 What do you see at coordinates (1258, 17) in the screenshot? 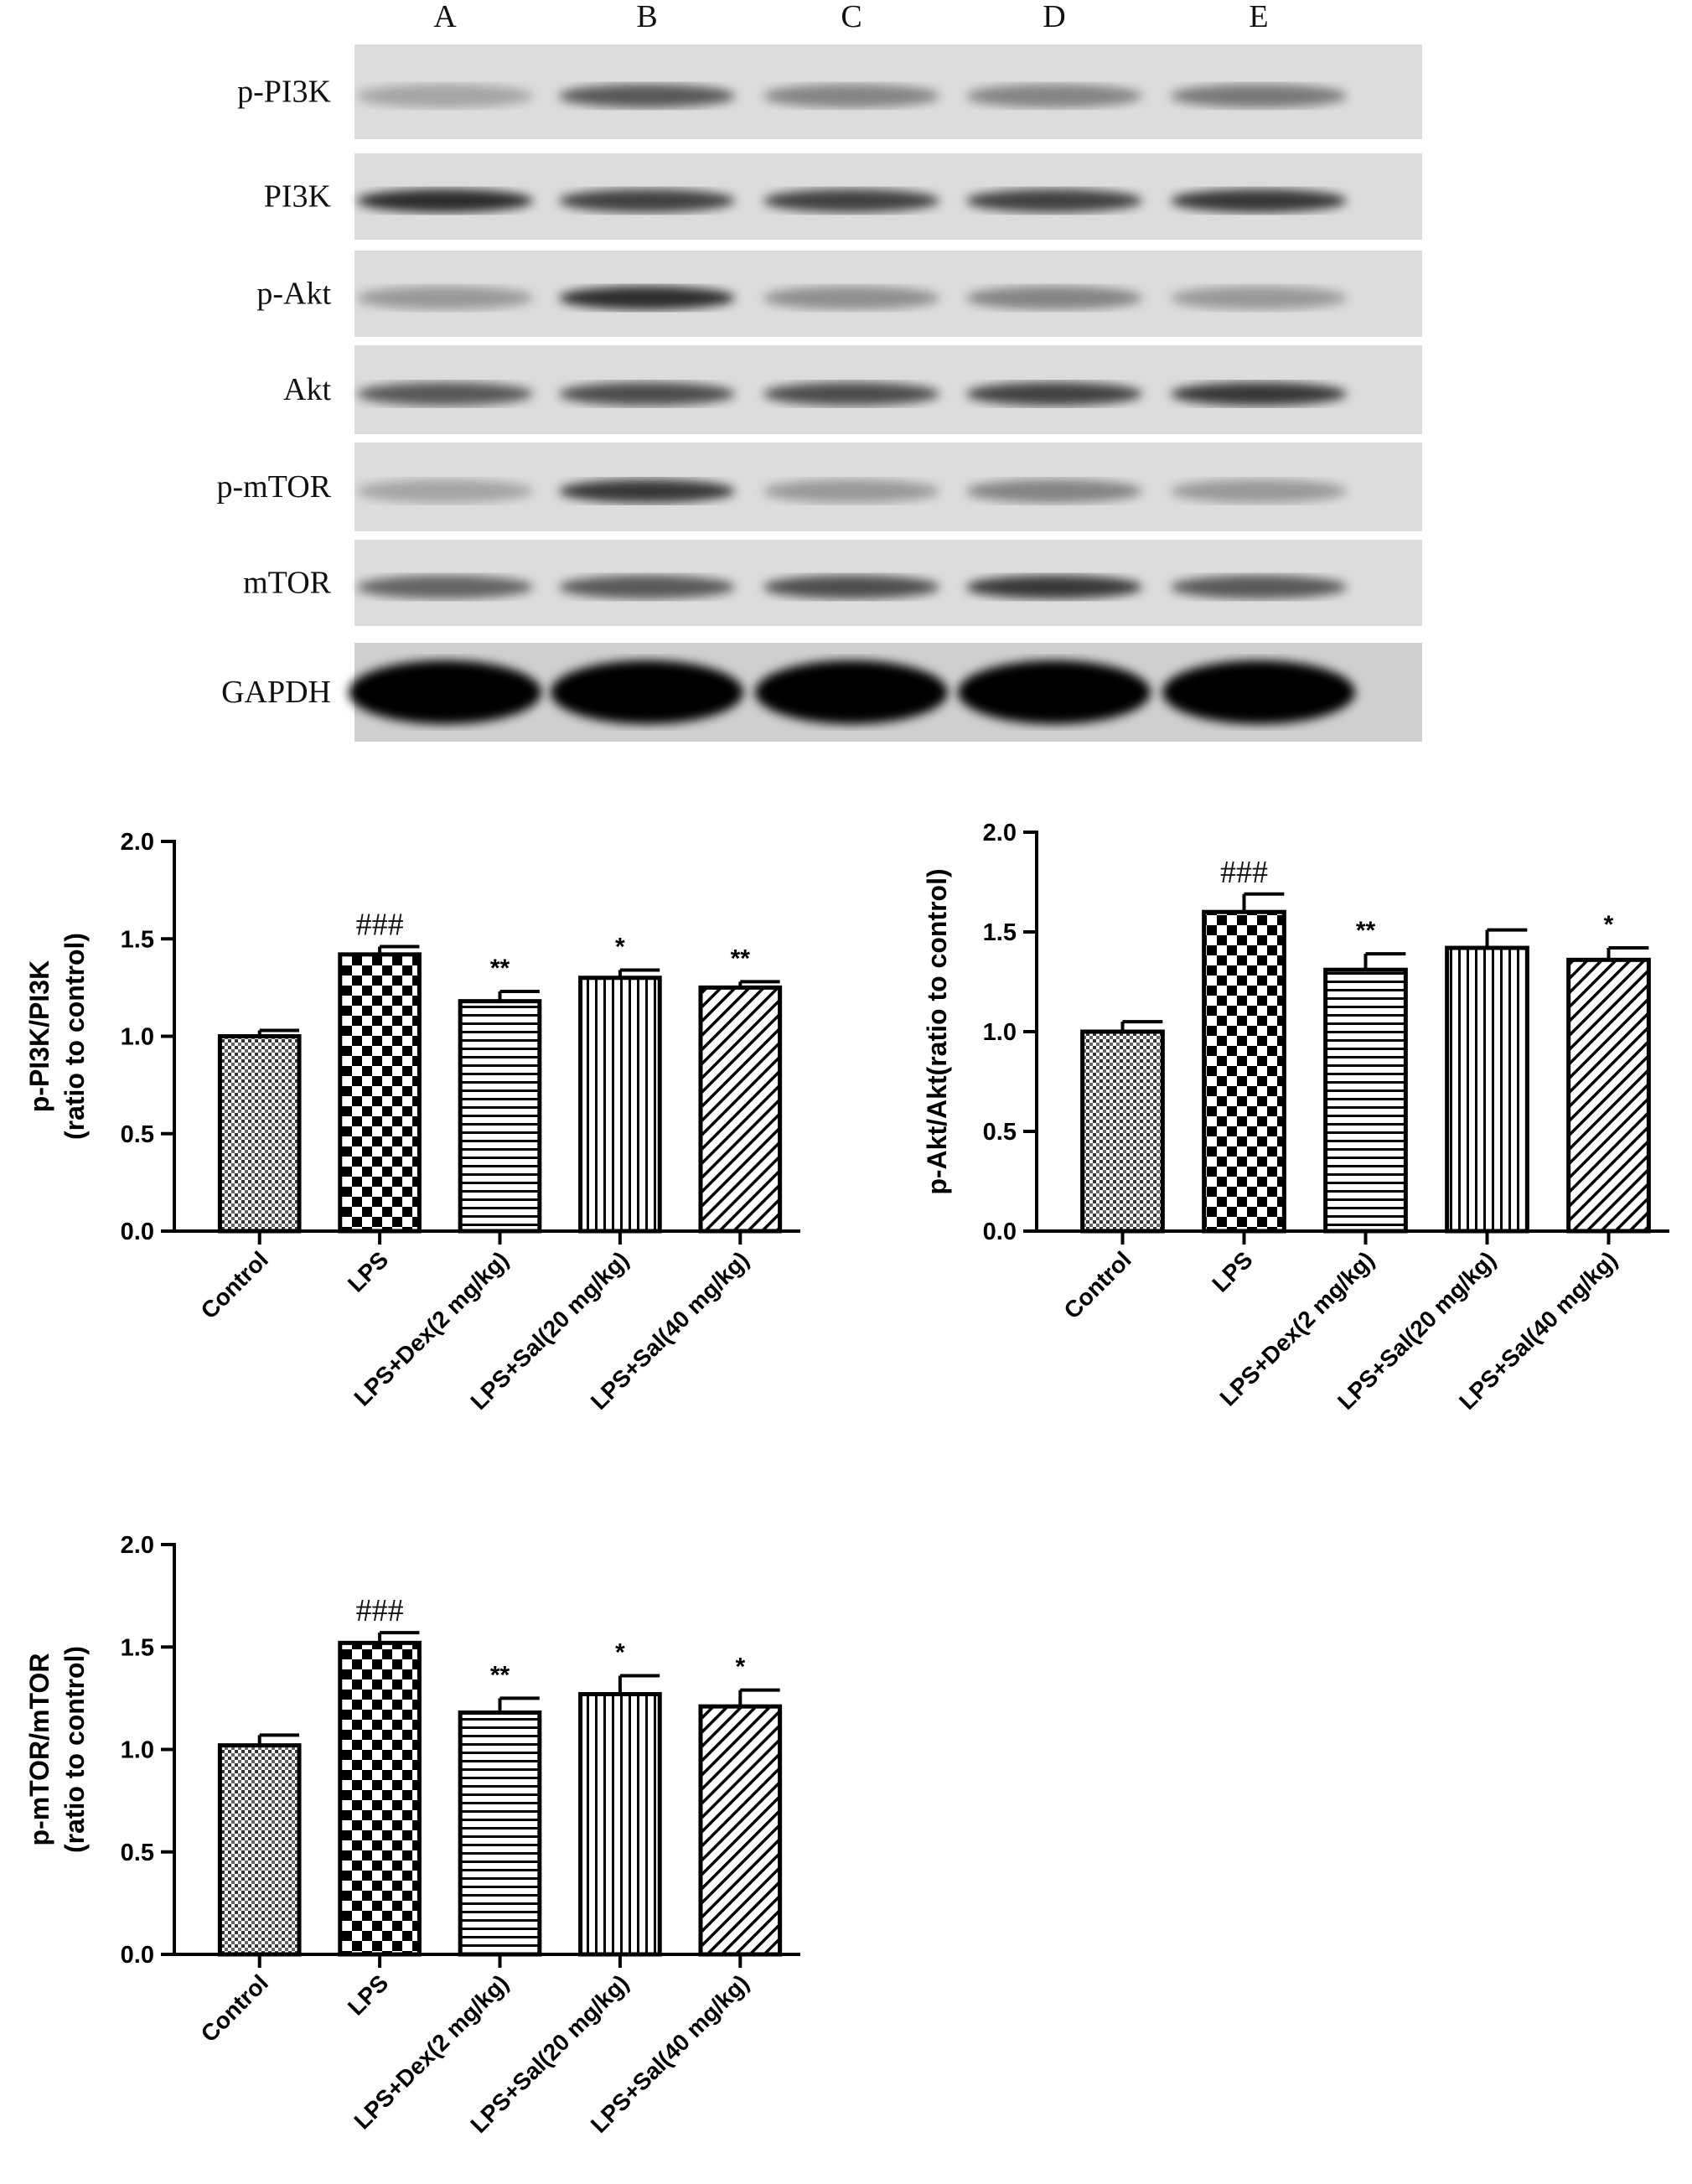
I see `lane-label: E` at bounding box center [1258, 17].